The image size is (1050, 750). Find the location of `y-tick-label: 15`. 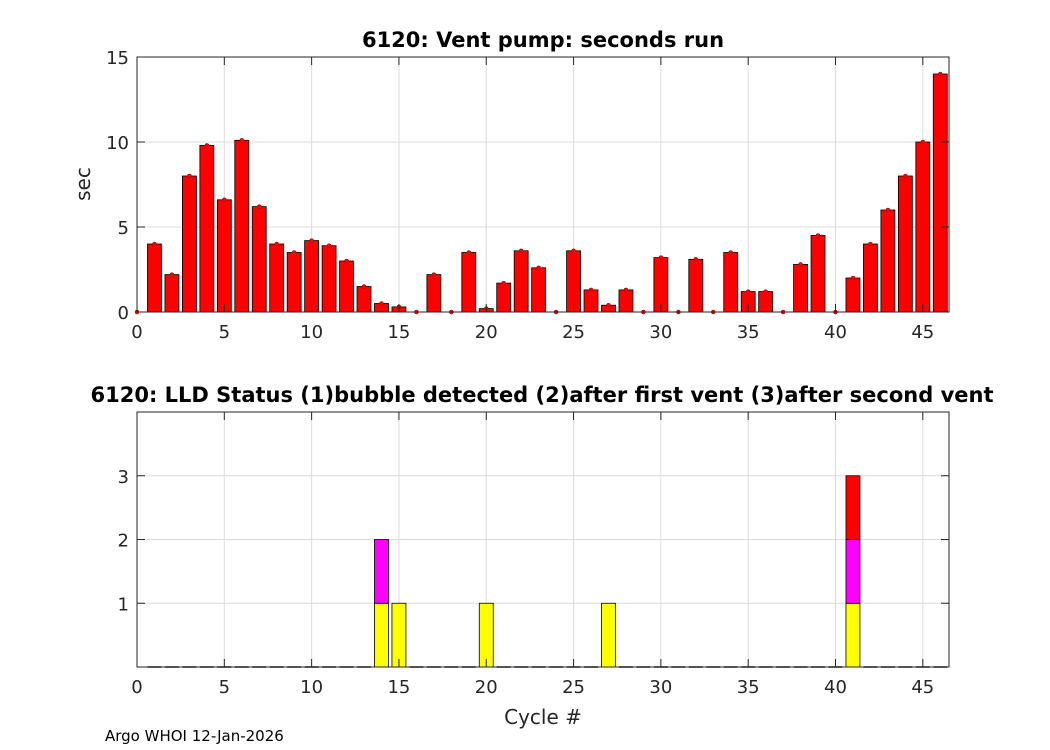

y-tick-label: 15 is located at coordinates (117, 58).